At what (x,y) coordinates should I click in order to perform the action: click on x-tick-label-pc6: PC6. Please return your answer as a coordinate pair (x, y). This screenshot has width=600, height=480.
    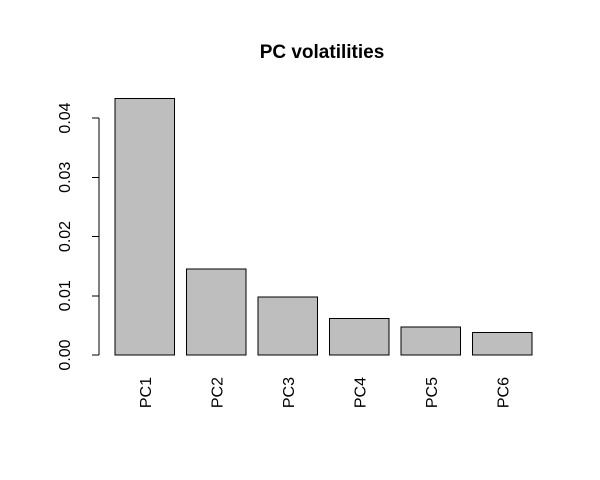
    Looking at the image, I should click on (503, 392).